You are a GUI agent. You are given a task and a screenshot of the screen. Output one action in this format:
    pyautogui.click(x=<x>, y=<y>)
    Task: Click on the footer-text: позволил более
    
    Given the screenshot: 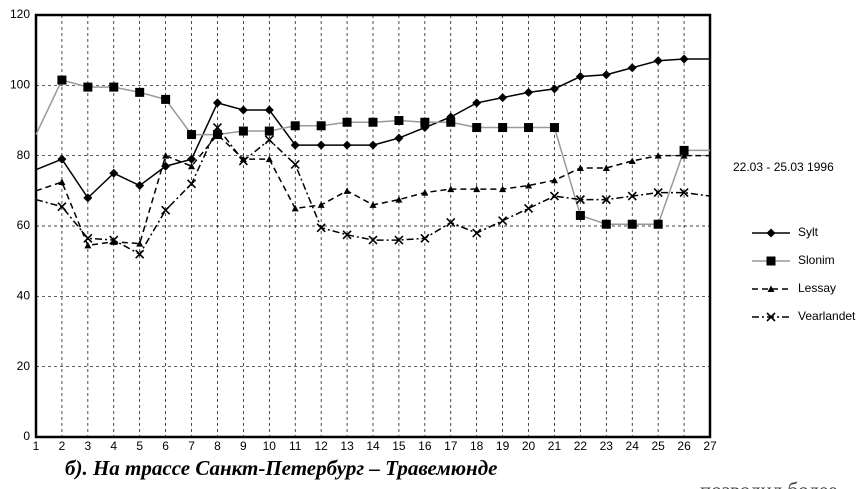 What is the action you would take?
    pyautogui.click(x=769, y=483)
    